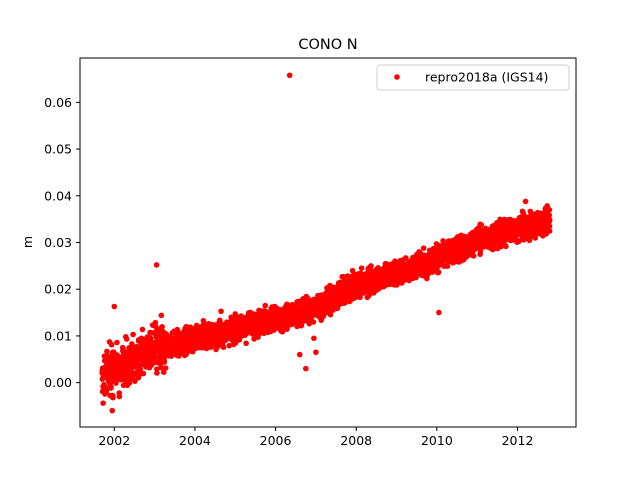 The height and width of the screenshot is (480, 640). Describe the element at coordinates (114, 440) in the screenshot. I see `x-tick-label: 2002` at that location.